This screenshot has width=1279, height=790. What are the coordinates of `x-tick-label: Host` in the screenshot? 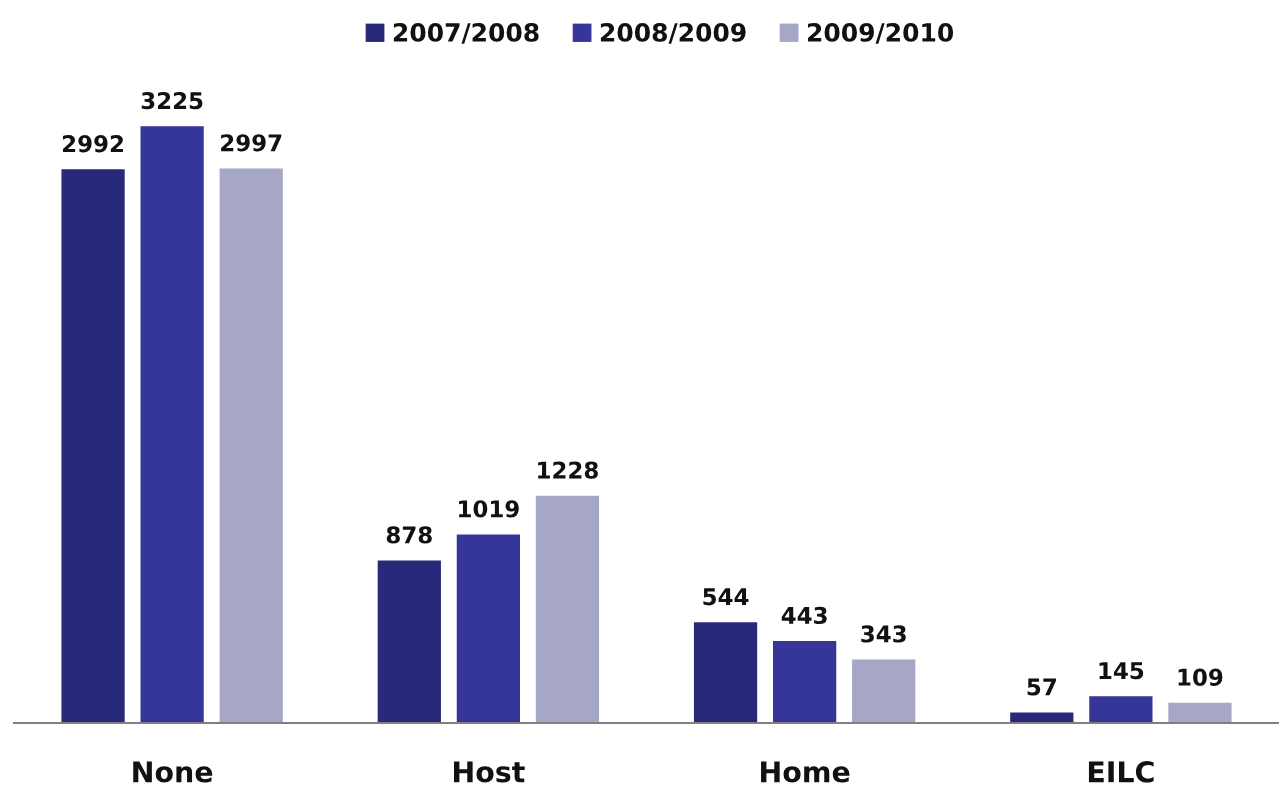 It's located at (489, 772).